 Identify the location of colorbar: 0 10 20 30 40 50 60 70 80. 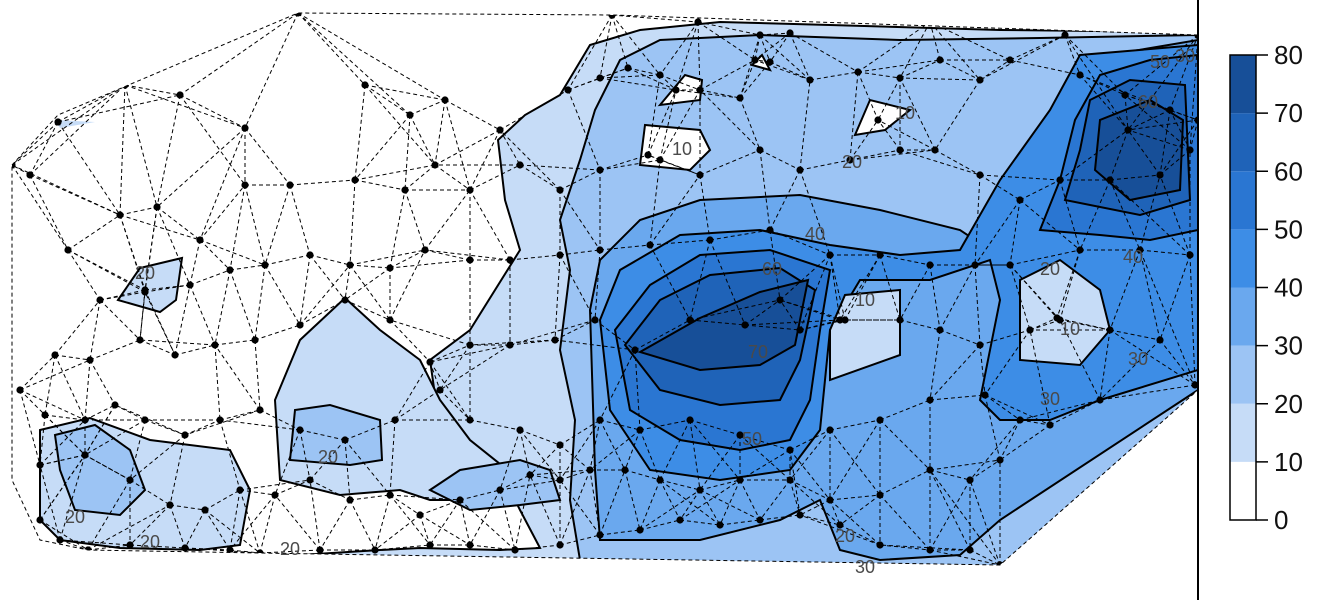
(1266, 287).